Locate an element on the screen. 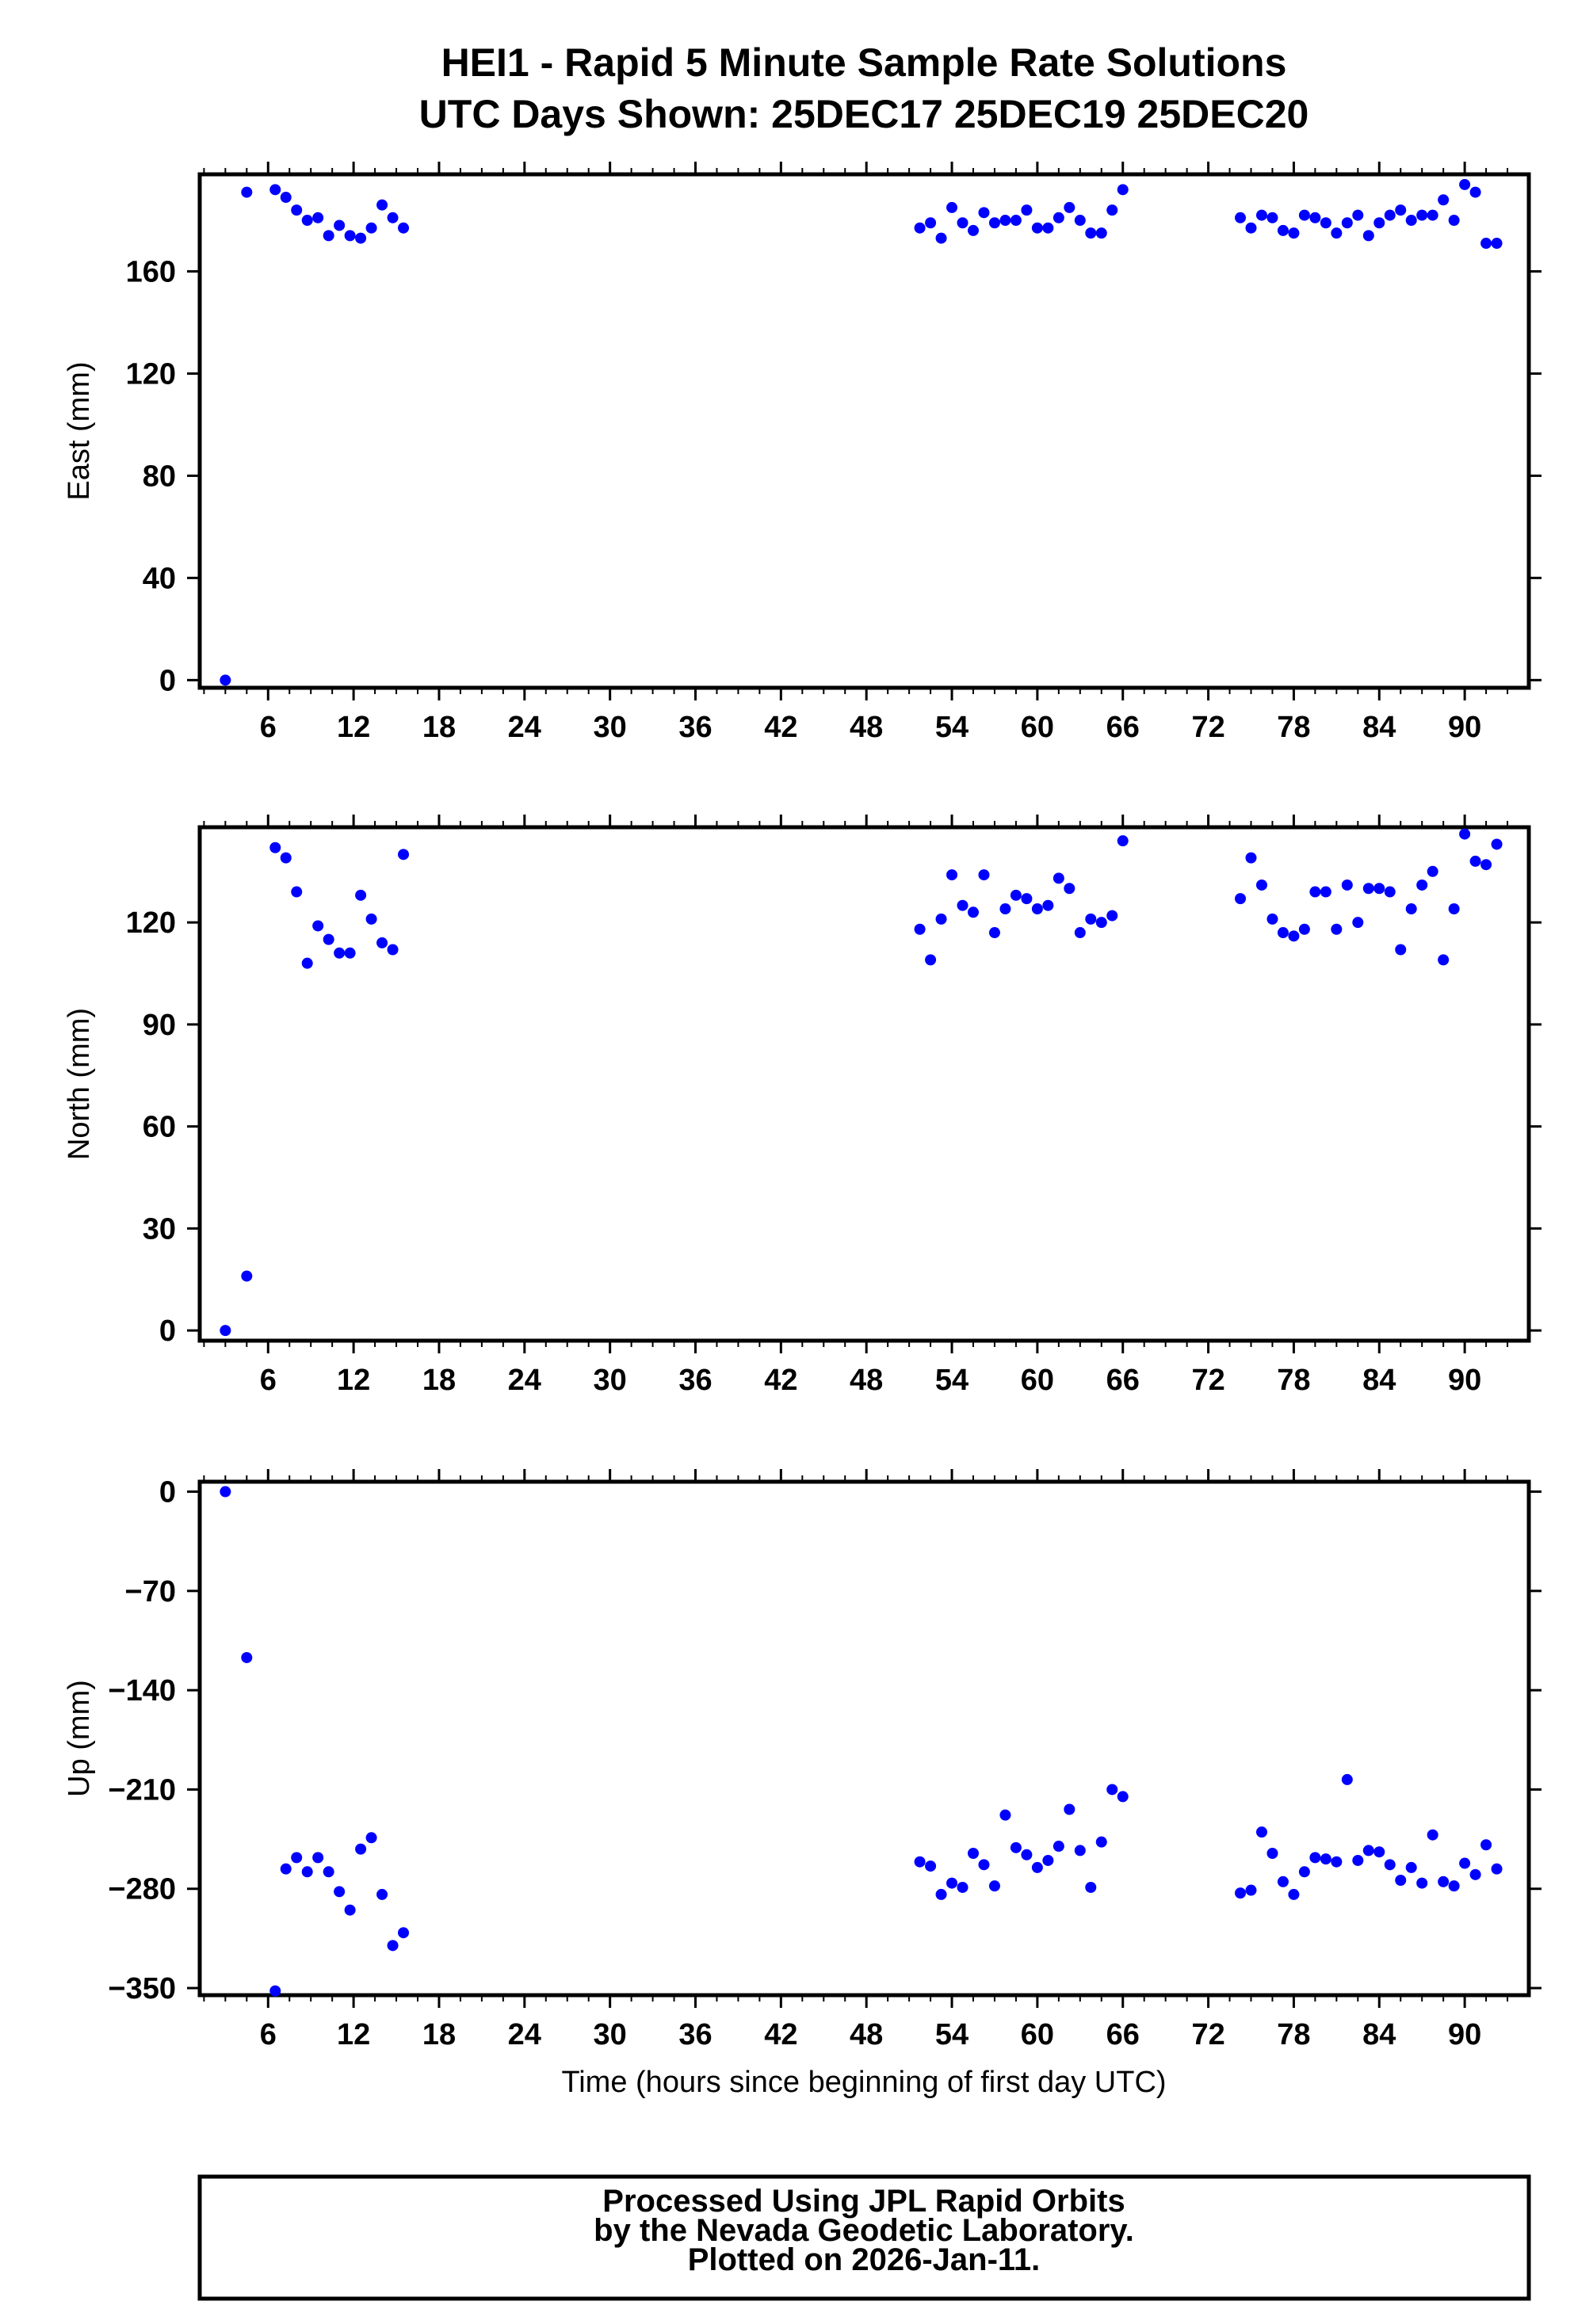  east-y-axis-label: East (mm) is located at coordinates (79, 430).